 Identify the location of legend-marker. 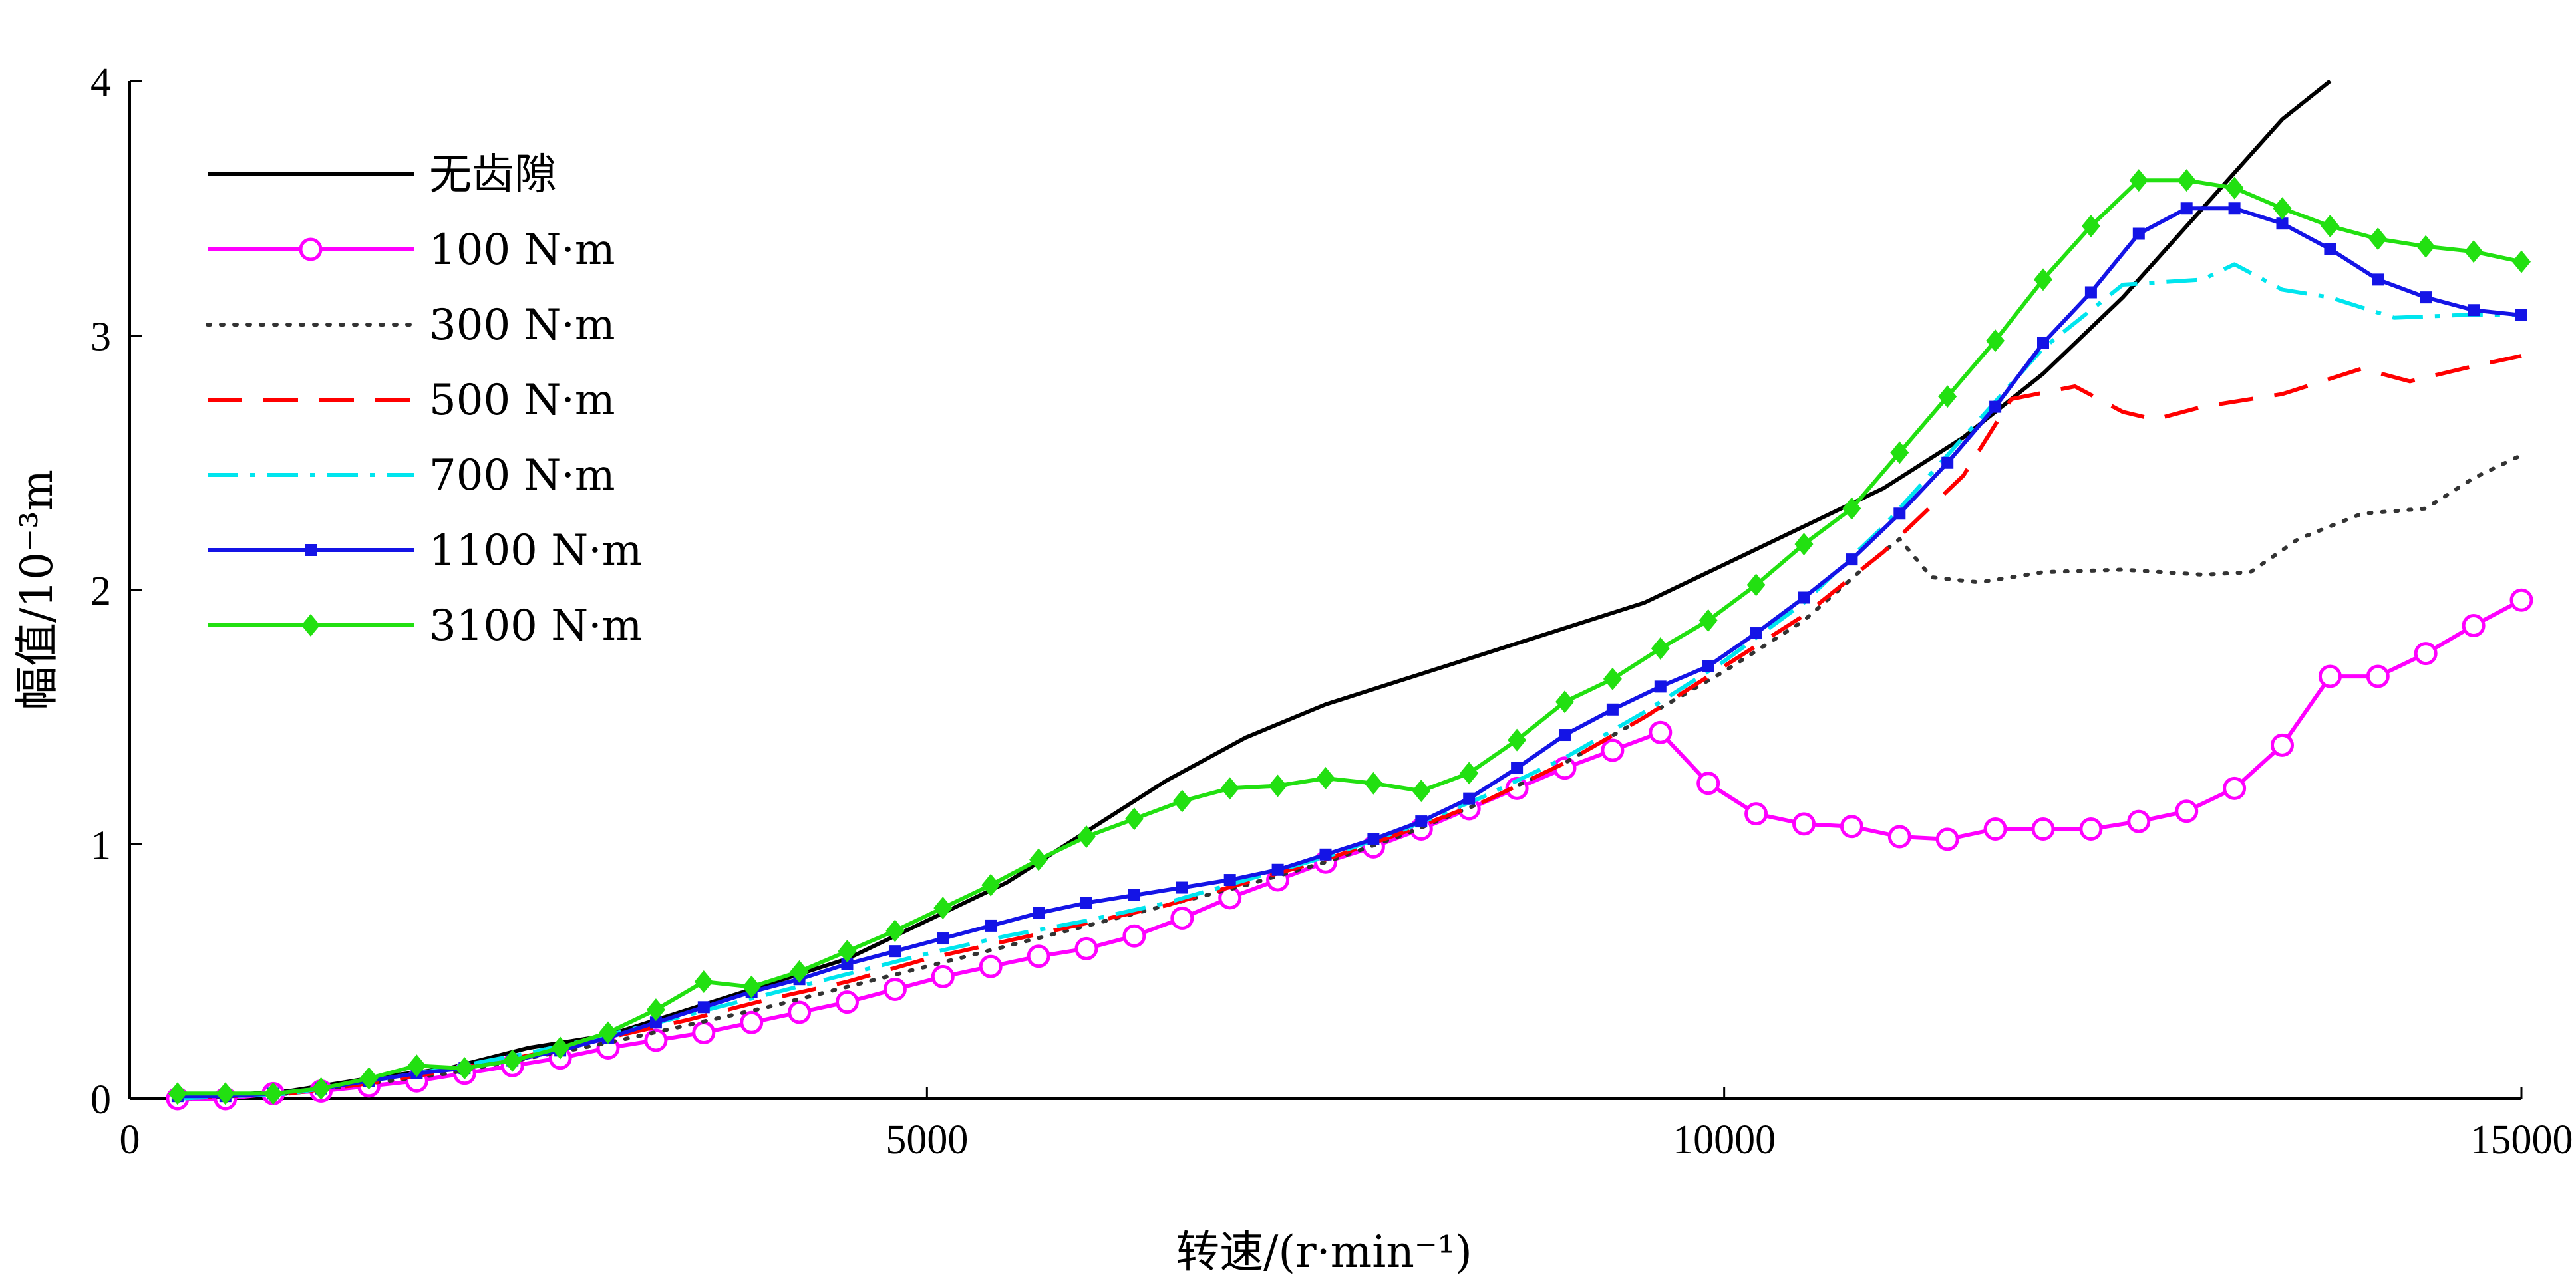
(311, 249).